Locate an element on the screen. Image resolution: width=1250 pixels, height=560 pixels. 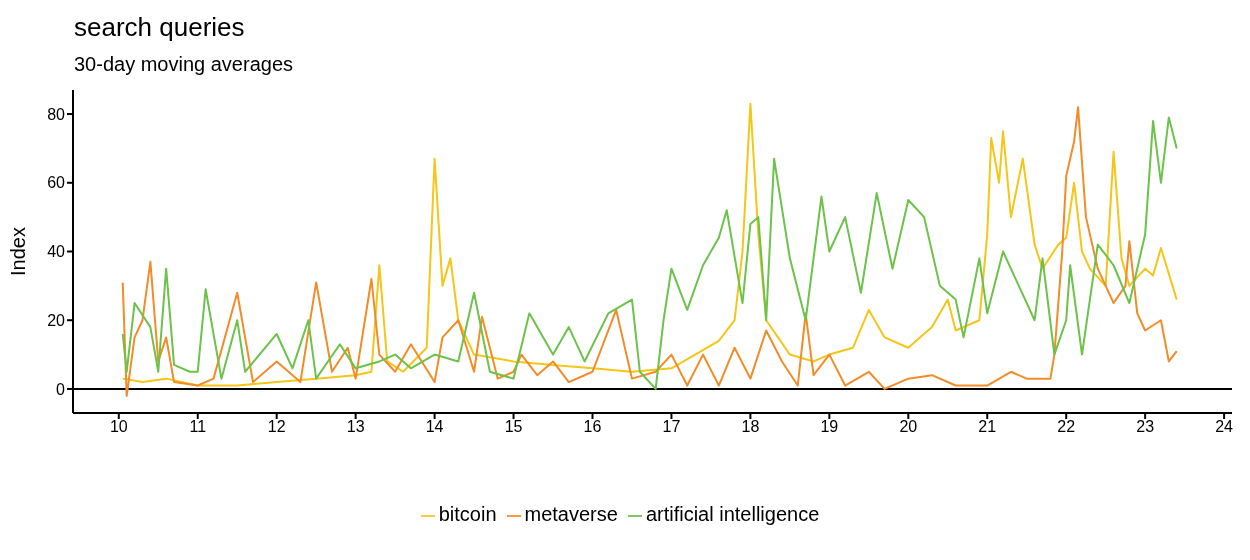
y-axis-title: Index is located at coordinates (18, 251).